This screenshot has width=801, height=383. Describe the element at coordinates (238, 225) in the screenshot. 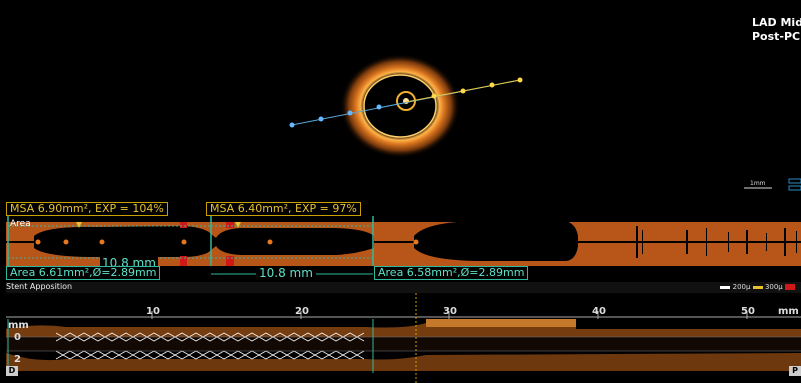

I see `msa-marker-right` at that location.